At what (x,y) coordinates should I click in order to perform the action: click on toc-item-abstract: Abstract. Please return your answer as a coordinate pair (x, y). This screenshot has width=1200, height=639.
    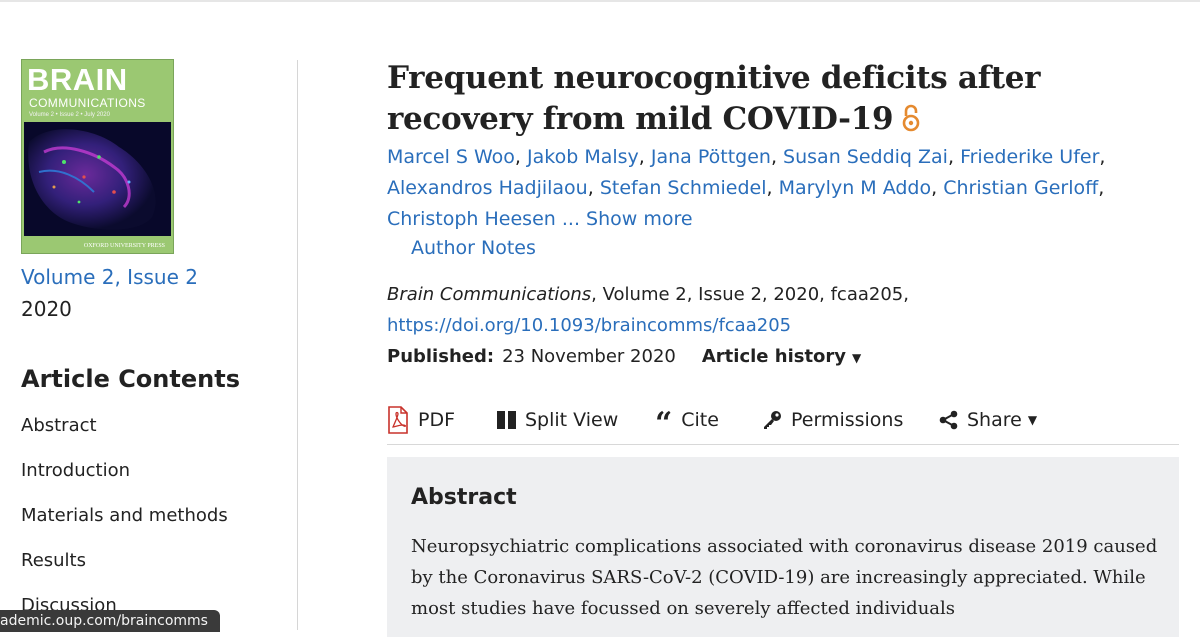
    Looking at the image, I should click on (59, 425).